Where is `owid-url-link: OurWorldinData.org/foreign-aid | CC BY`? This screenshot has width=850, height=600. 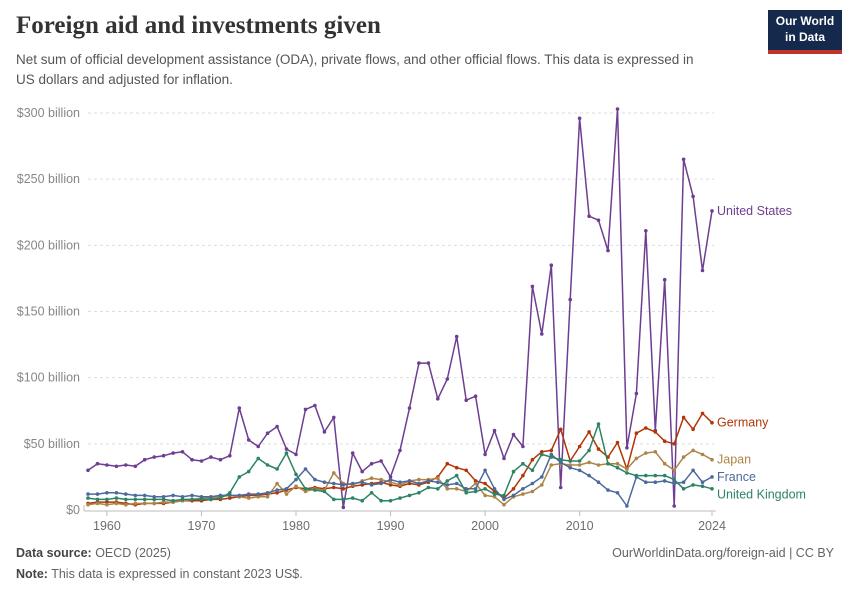
owid-url-link: OurWorldinData.org/foreign-aid | CC BY is located at coordinates (723, 553).